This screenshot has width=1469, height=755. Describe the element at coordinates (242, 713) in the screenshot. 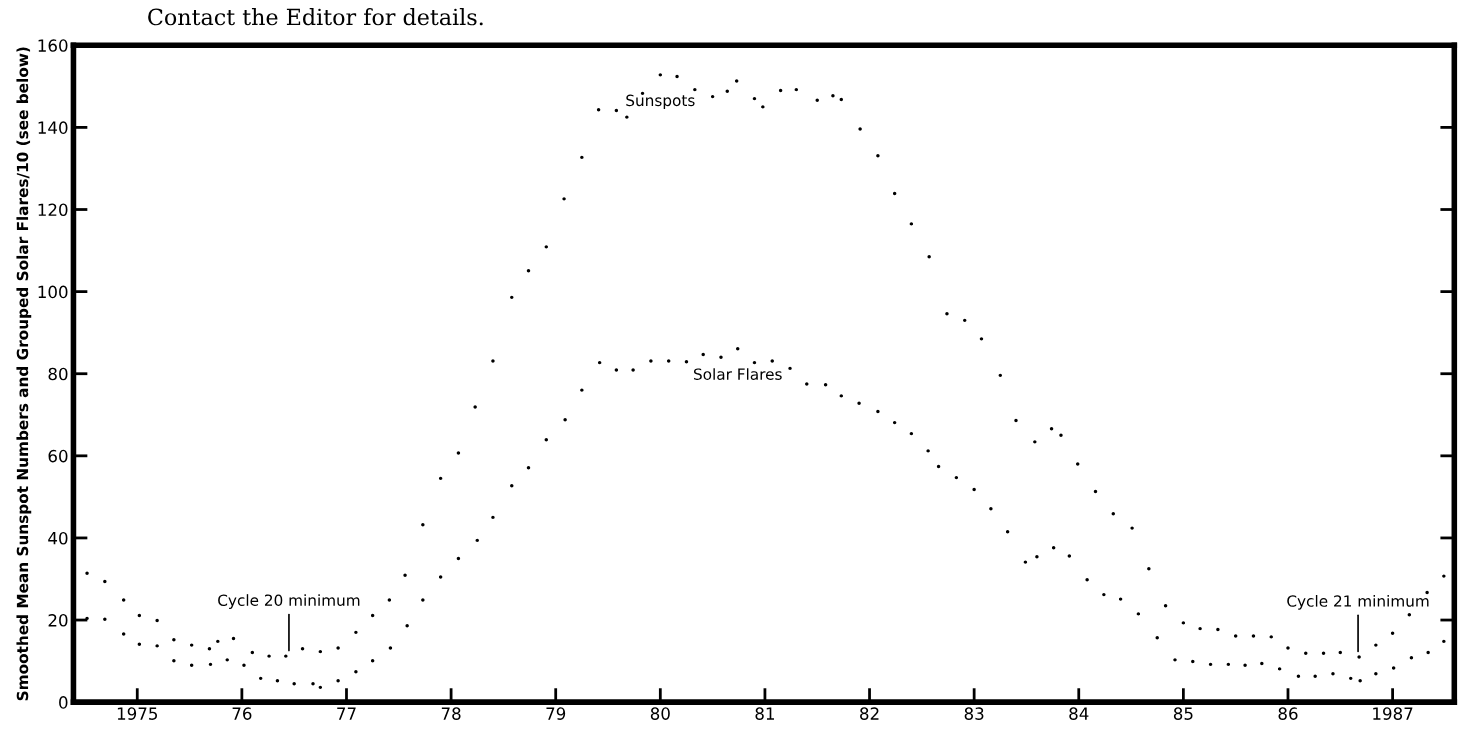

I see `x-tick-label: 76` at that location.